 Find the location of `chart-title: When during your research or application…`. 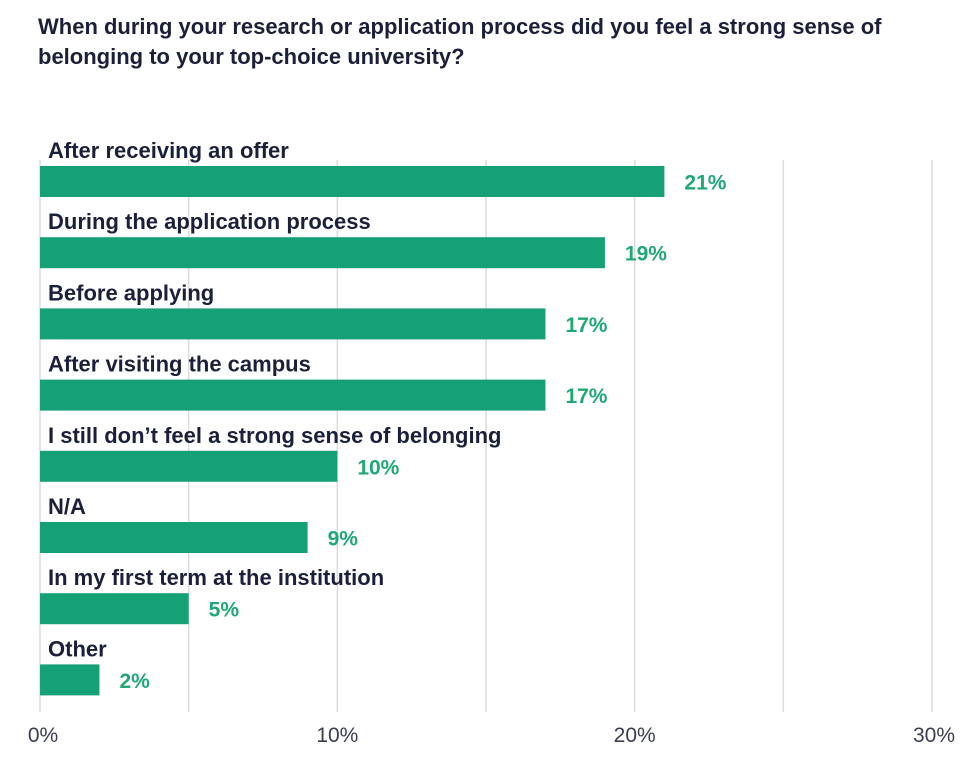

chart-title: When during your research or application… is located at coordinates (460, 41).